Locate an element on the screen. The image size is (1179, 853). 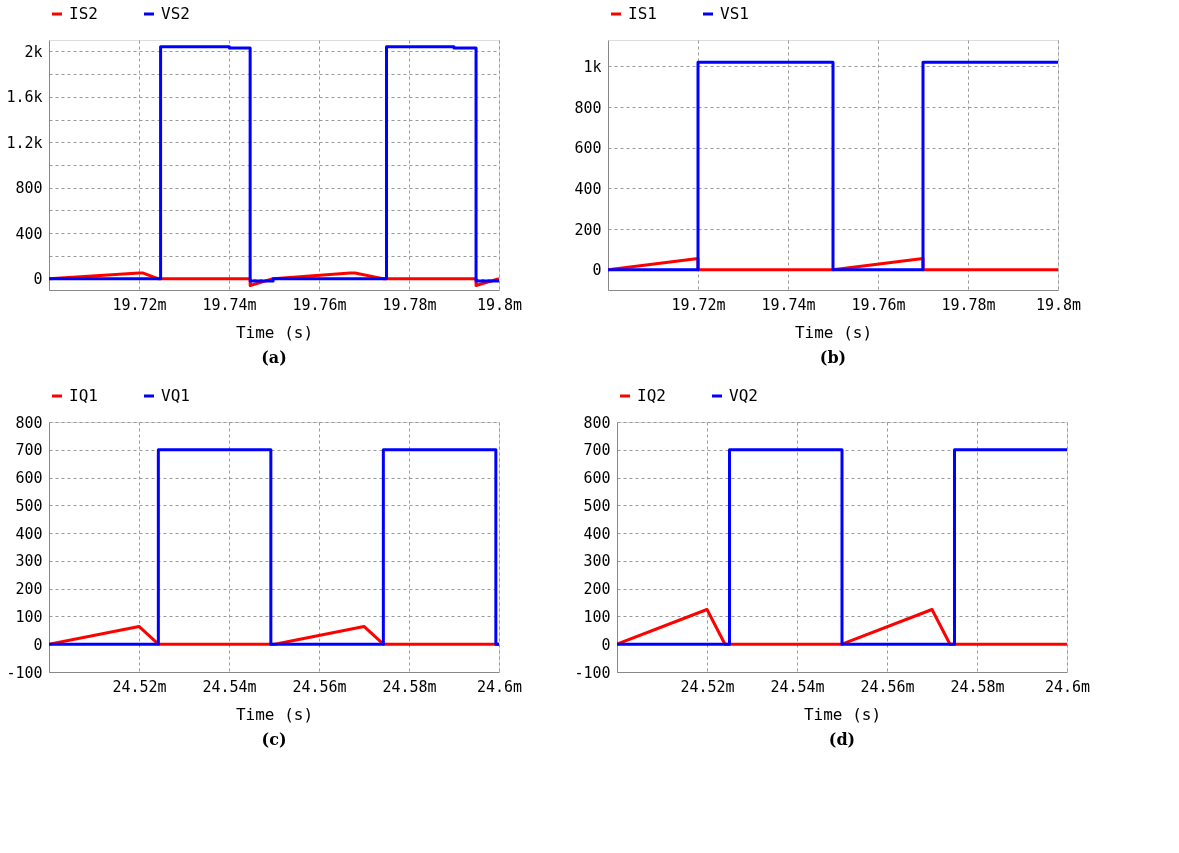
legend-label: VS2 is located at coordinates (175, 13).